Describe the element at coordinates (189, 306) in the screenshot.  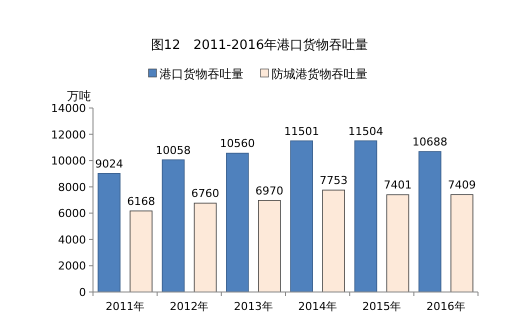
I see `x-tick-label: 2012年` at that location.